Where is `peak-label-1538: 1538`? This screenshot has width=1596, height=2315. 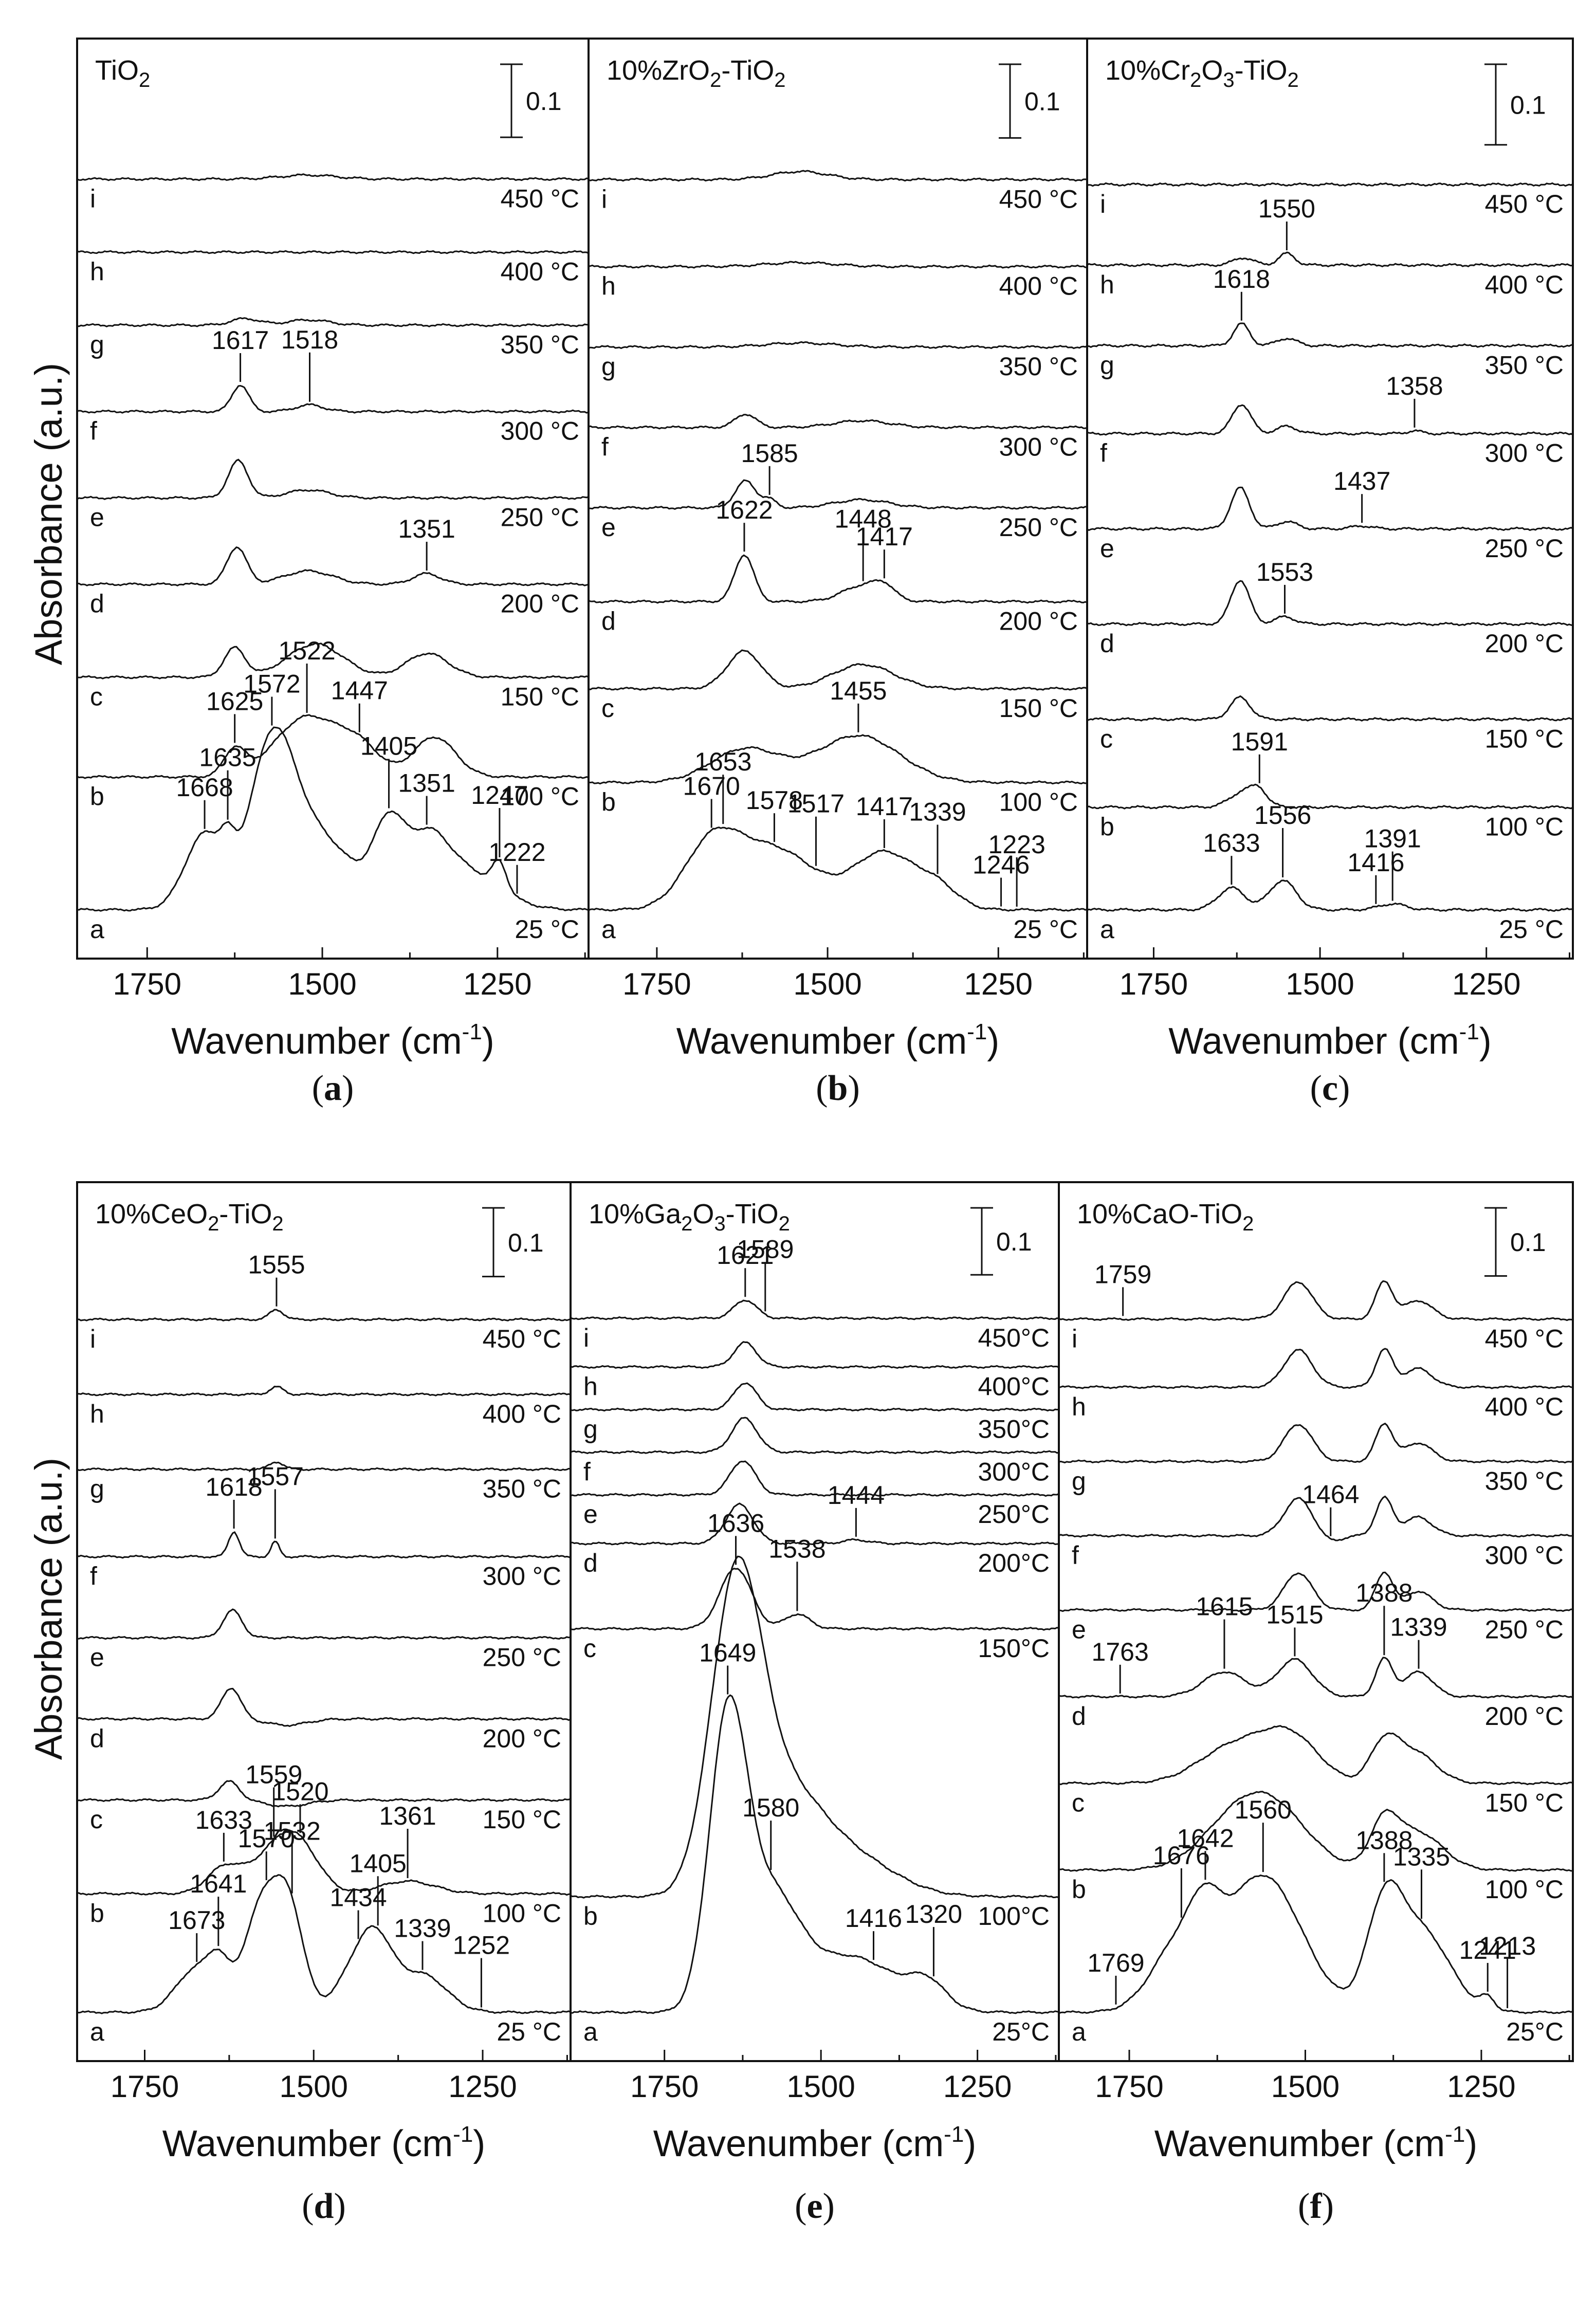 peak-label-1538: 1538 is located at coordinates (797, 1548).